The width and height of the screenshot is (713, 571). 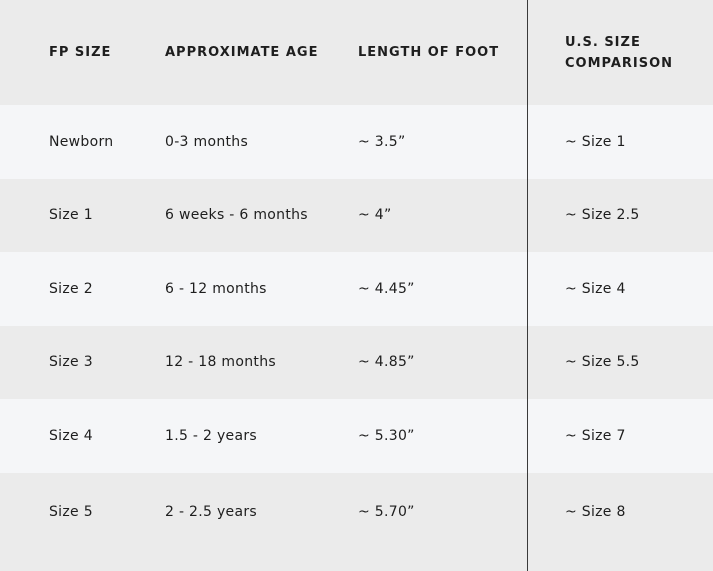 I want to click on table-cell: Size 5, so click(x=71, y=511).